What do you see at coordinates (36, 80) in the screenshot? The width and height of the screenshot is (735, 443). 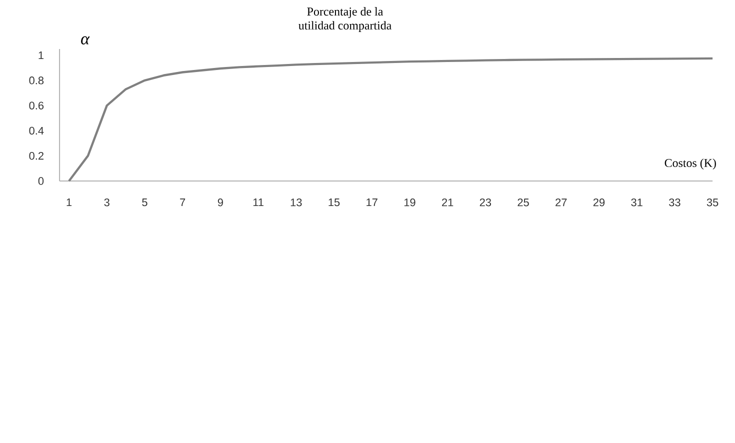 I see `y-tick-label: 0.8` at bounding box center [36, 80].